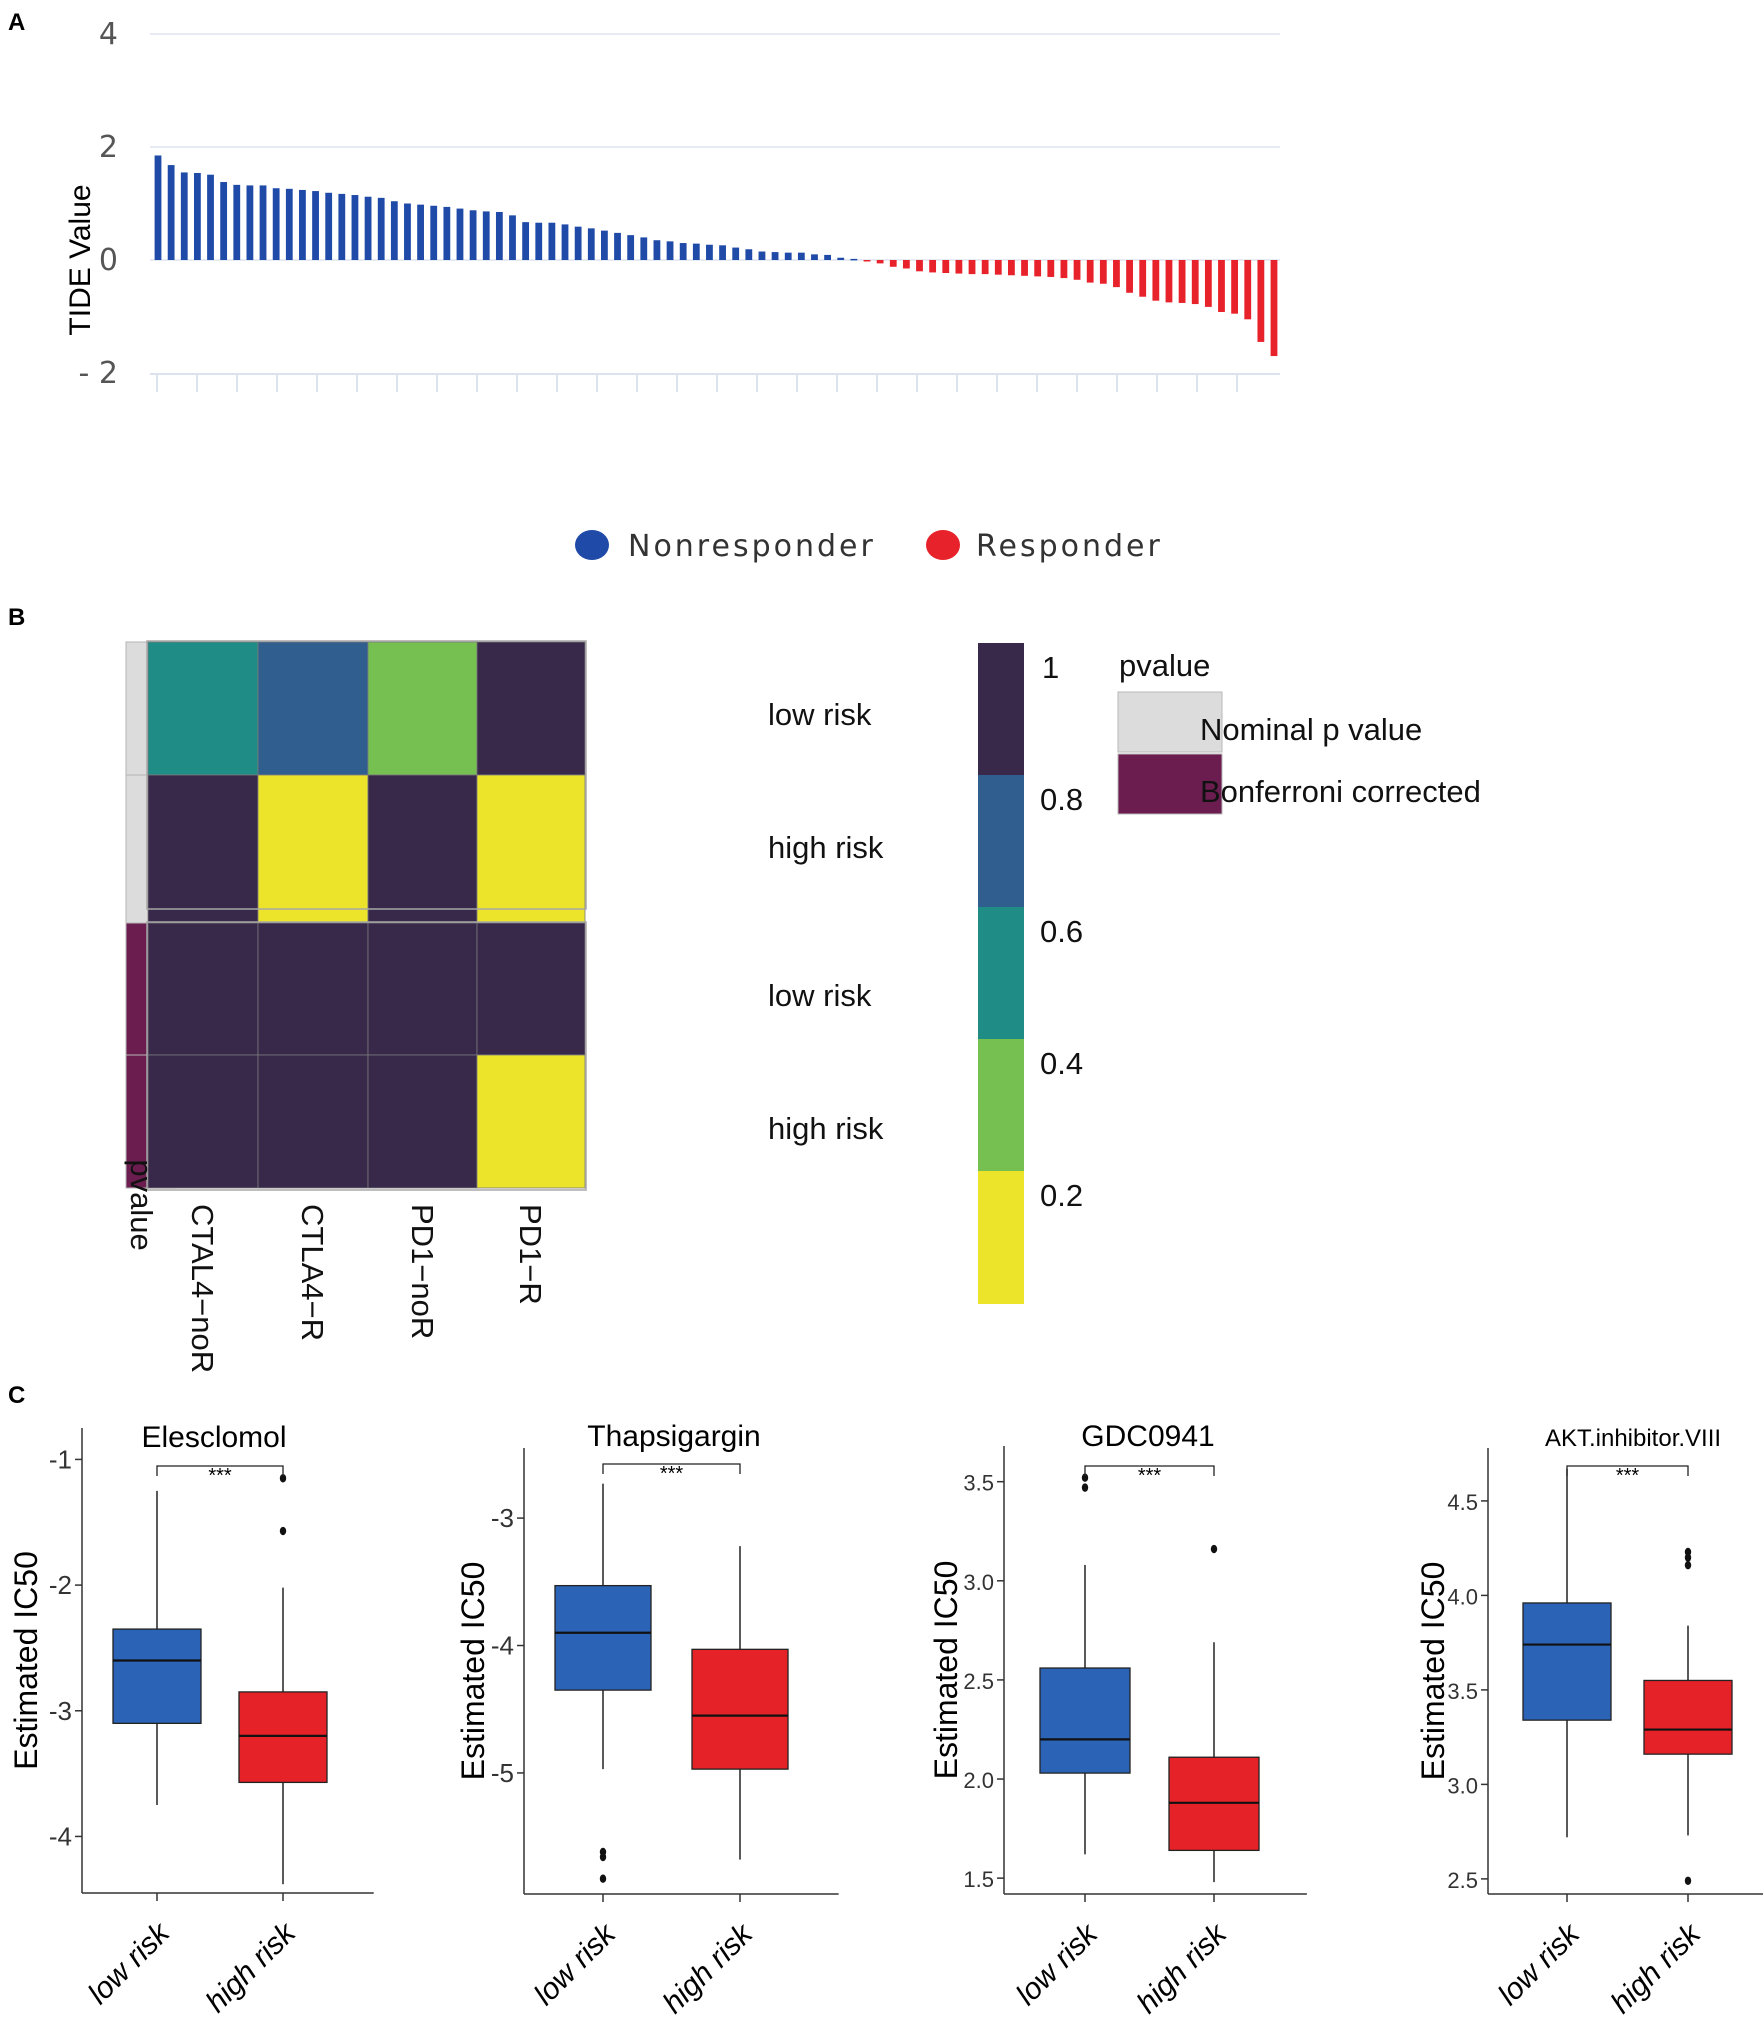 This screenshot has height=2019, width=1763. I want to click on legend-bonferroni-label: Bonferroni corrected, so click(1340, 791).